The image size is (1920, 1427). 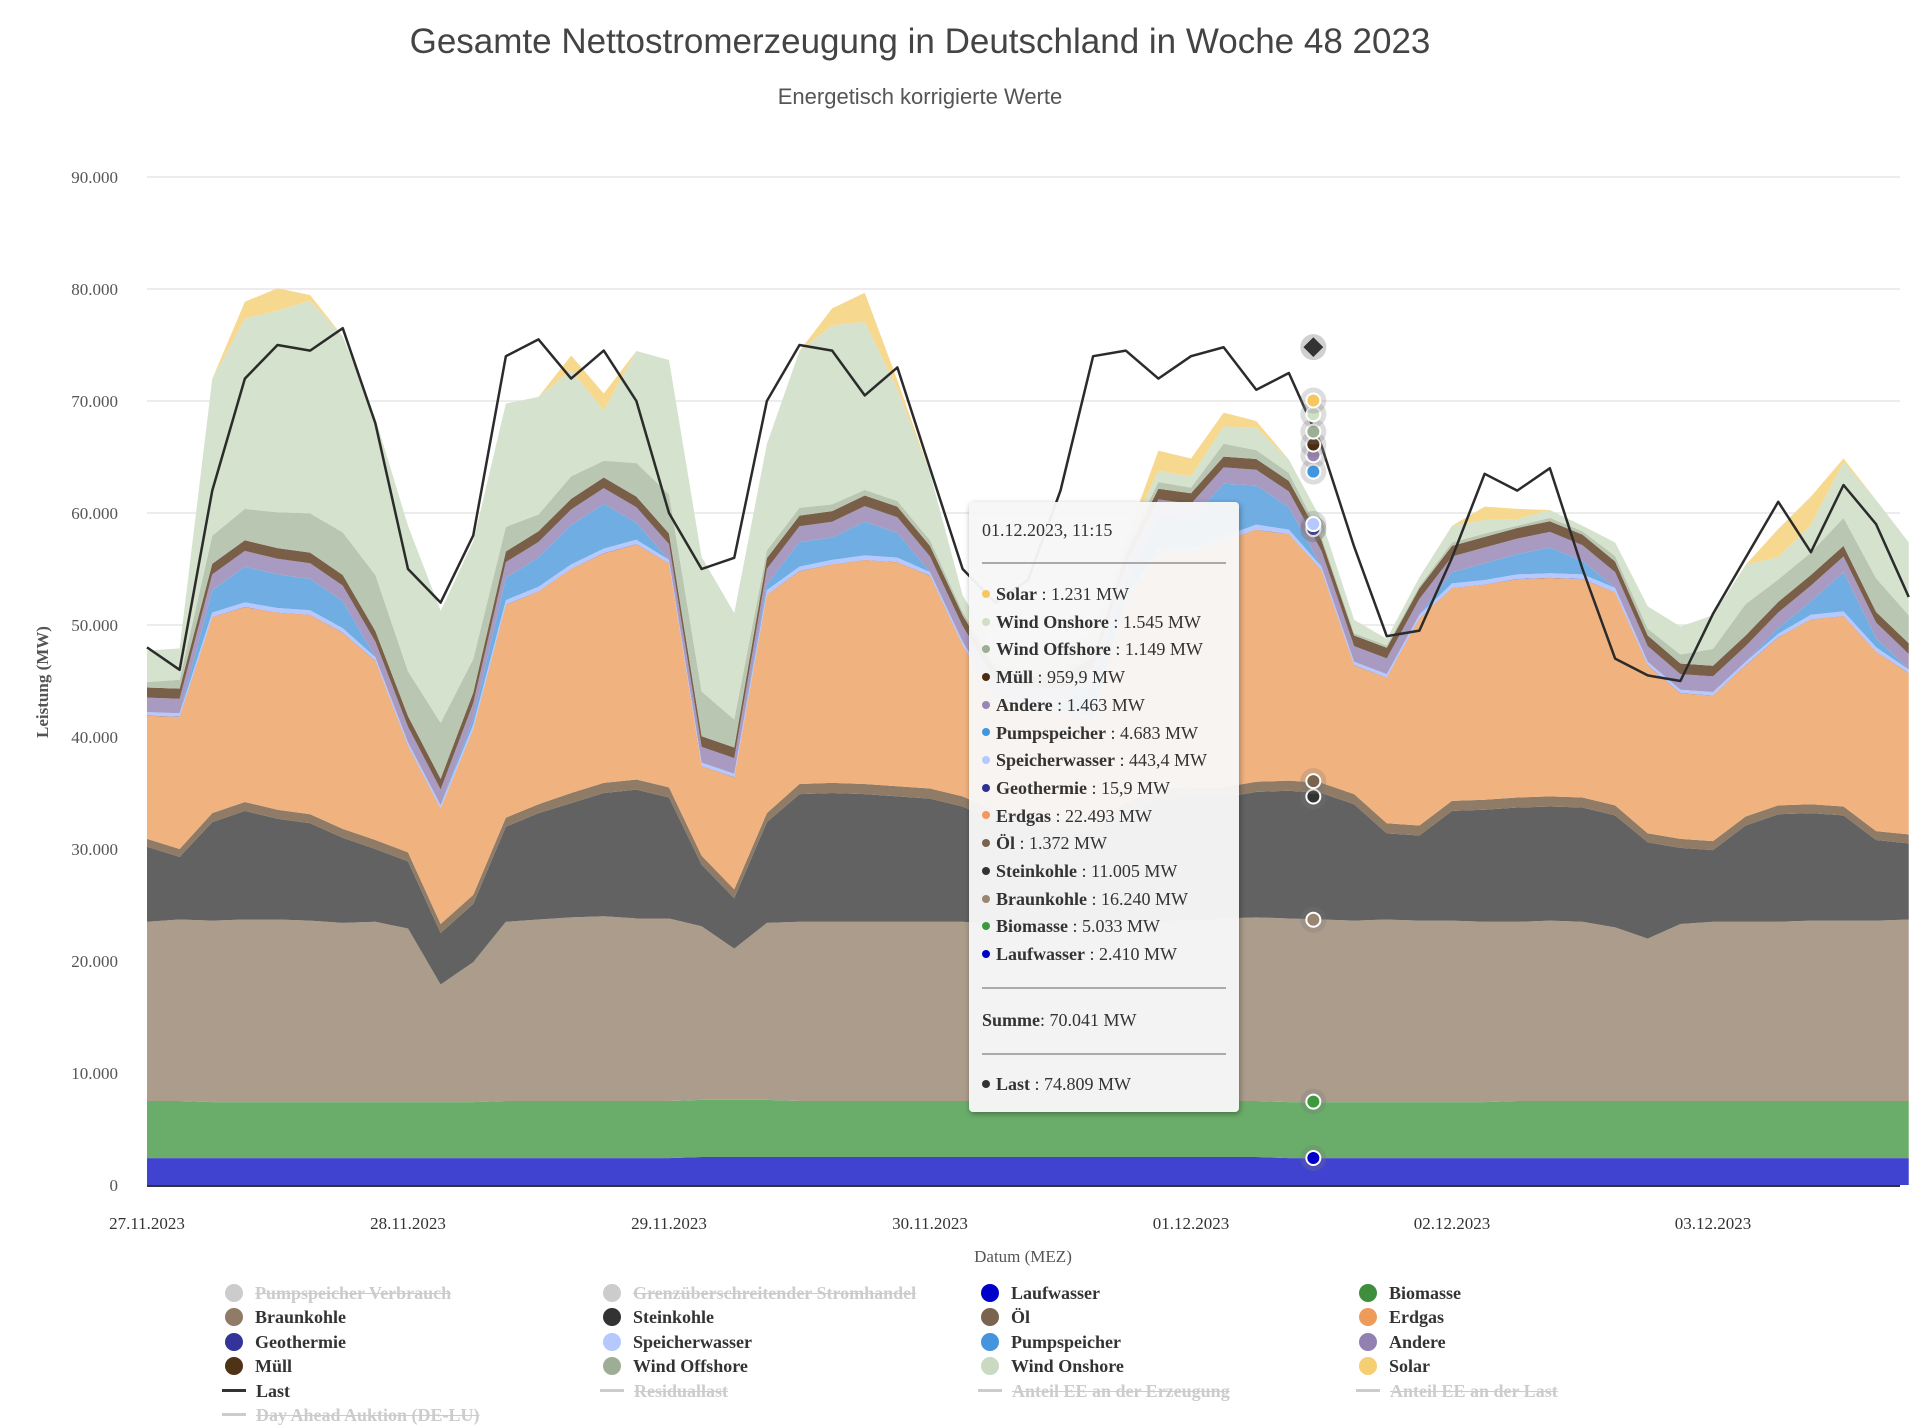 What do you see at coordinates (285, 1342) in the screenshot?
I see `legend-item-geothermie: Geothermie` at bounding box center [285, 1342].